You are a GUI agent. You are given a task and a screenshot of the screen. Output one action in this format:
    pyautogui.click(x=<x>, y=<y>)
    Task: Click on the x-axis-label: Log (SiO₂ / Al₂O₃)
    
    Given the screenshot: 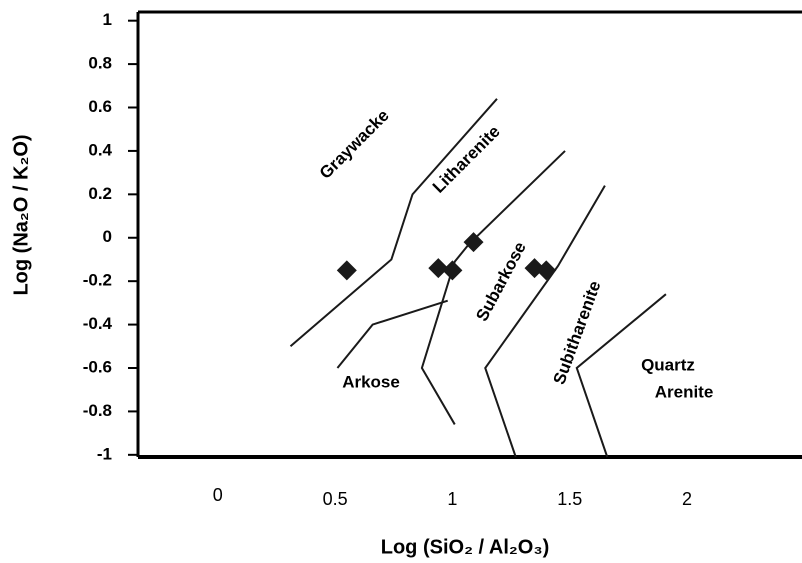 What is the action you would take?
    pyautogui.click(x=465, y=547)
    